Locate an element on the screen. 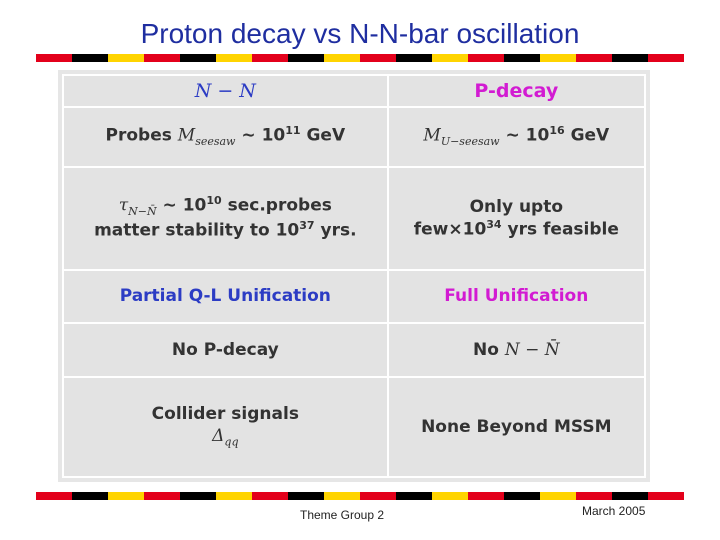 This screenshot has width=720, height=540. cell-no-pdecay: No P-decay is located at coordinates (225, 350).